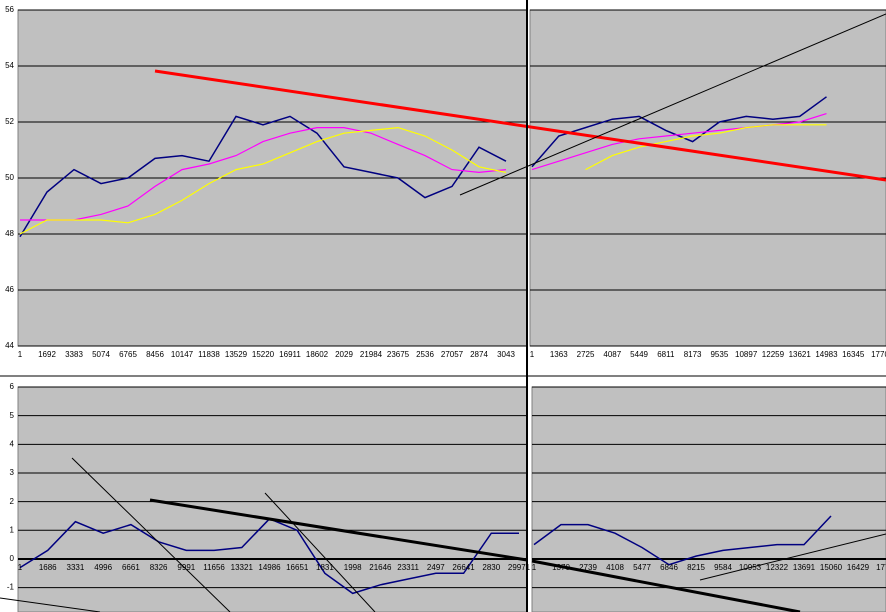  I want to click on x-tick-label: 4996, so click(103, 567).